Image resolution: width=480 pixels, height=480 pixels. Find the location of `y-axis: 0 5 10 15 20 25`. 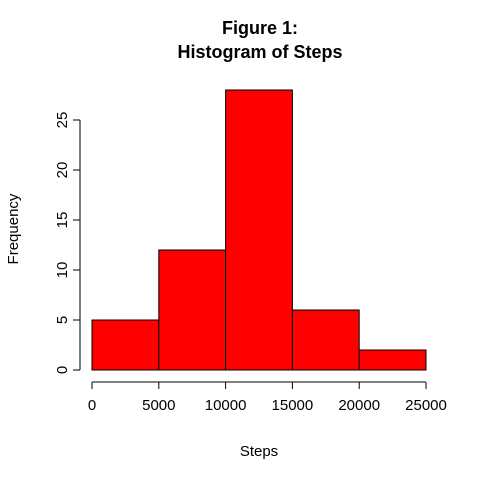

y-axis: 0 5 10 15 20 25 is located at coordinates (67, 243).